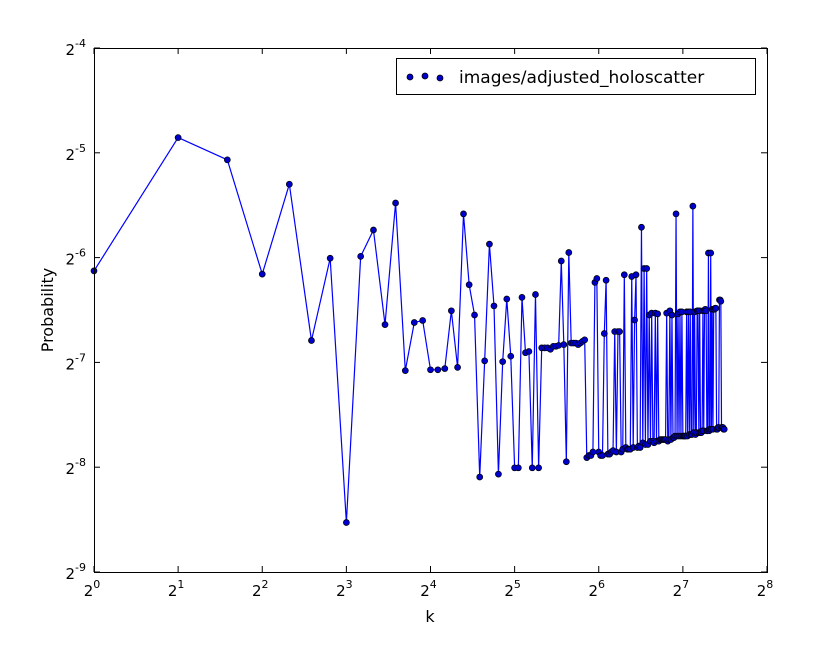 The width and height of the screenshot is (817, 661). I want to click on x-tick-label: 21, so click(176, 589).